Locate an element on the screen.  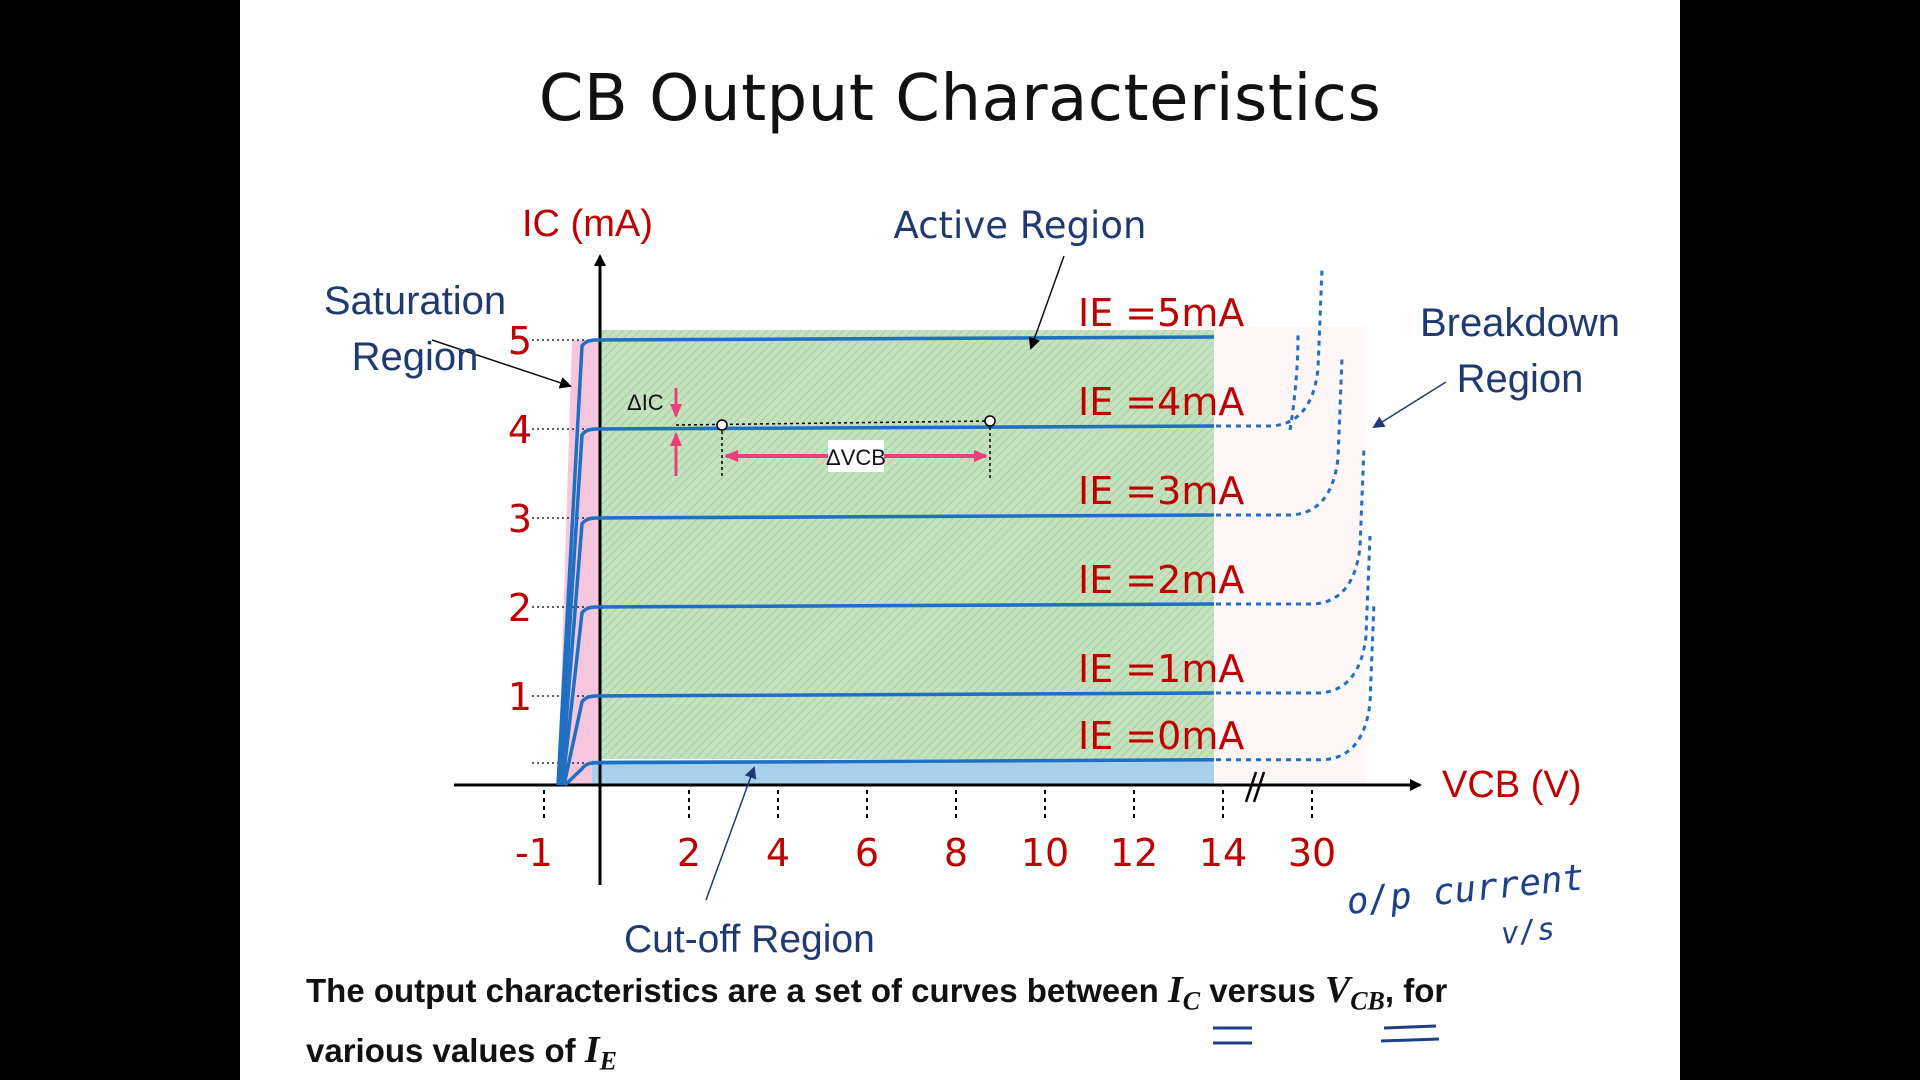
y-tick-label: 3 is located at coordinates (520, 519).